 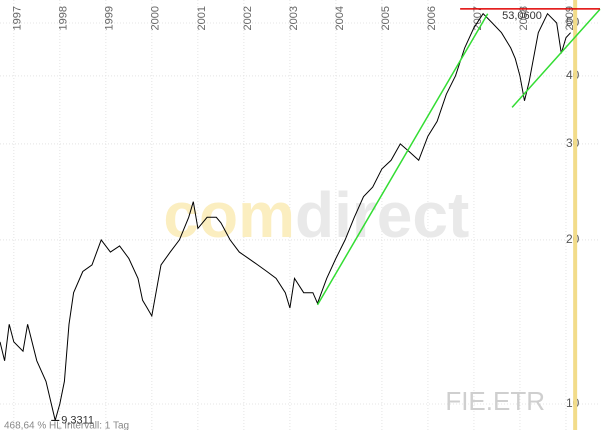 I want to click on y-tick-label: 10, so click(x=573, y=403).